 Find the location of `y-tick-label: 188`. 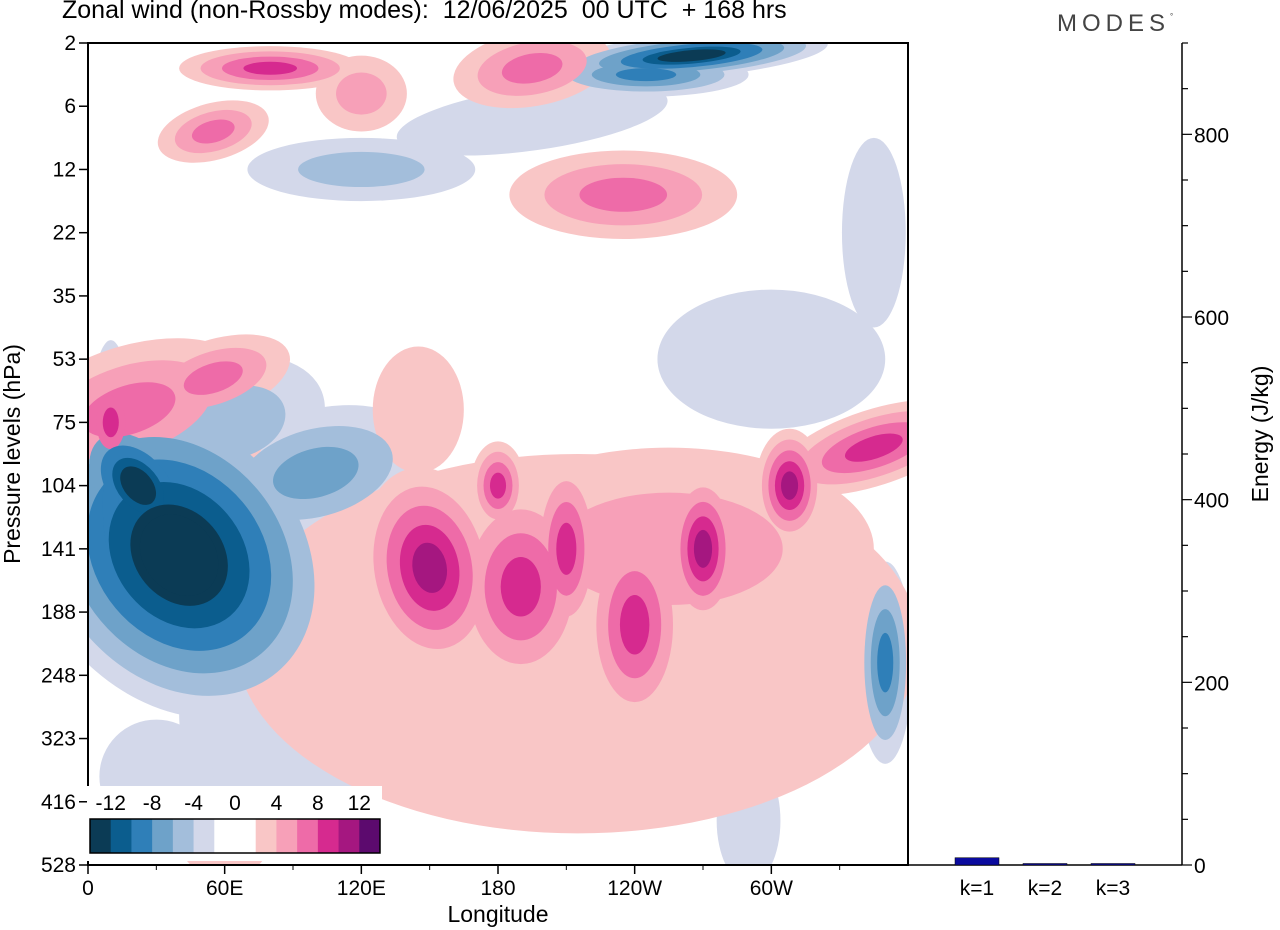

y-tick-label: 188 is located at coordinates (58, 612).